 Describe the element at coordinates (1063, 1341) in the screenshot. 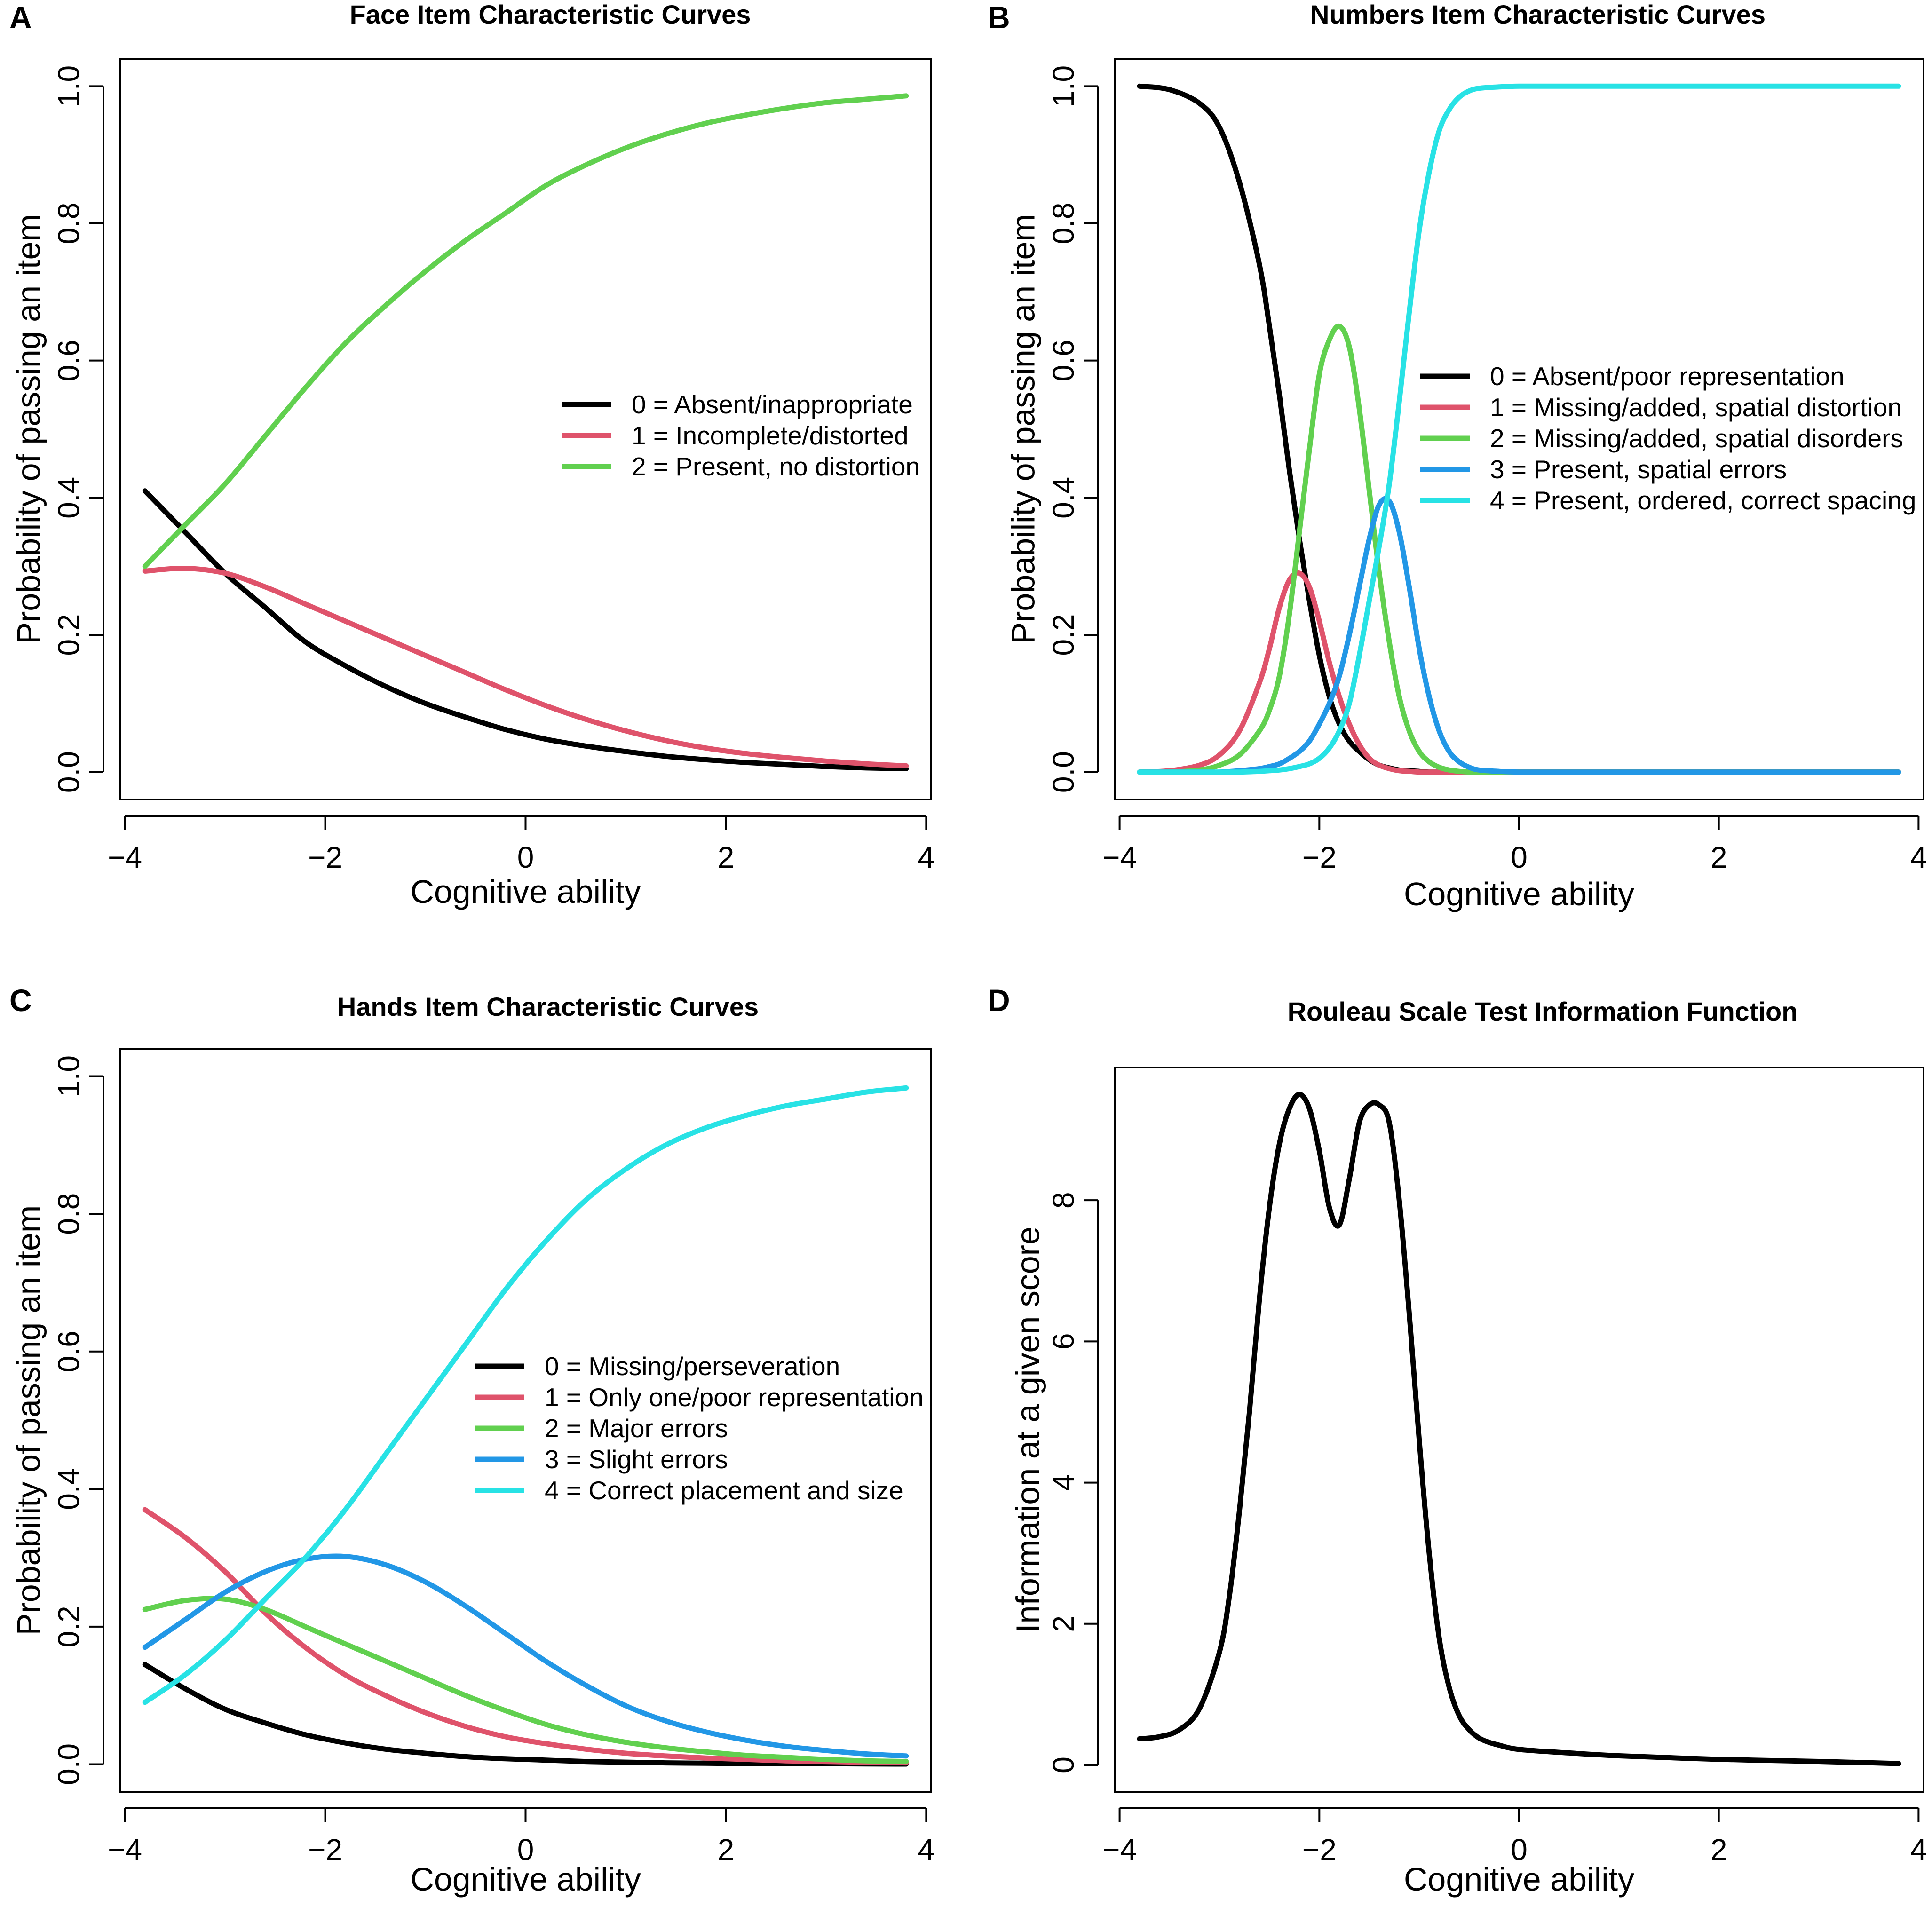

I see `y-tick-label: 6` at that location.